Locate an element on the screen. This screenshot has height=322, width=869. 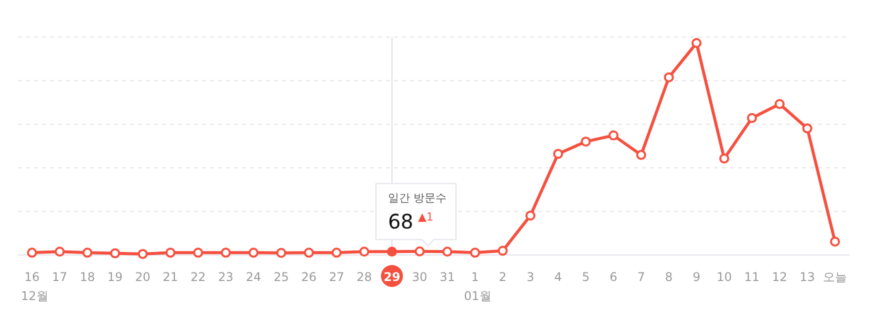
x-tick-label: 16 12월 is located at coordinates (34, 286).